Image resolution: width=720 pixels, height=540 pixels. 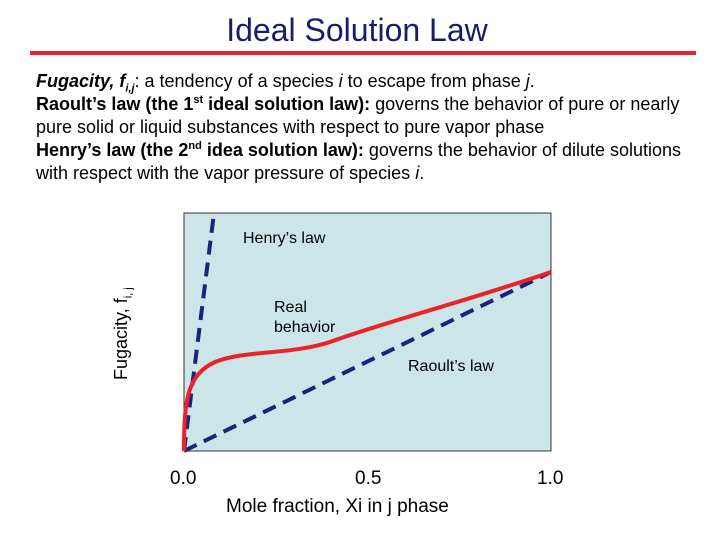 What do you see at coordinates (236, 81) in the screenshot?
I see `fugacity-text-a: : a tendency of a species` at bounding box center [236, 81].